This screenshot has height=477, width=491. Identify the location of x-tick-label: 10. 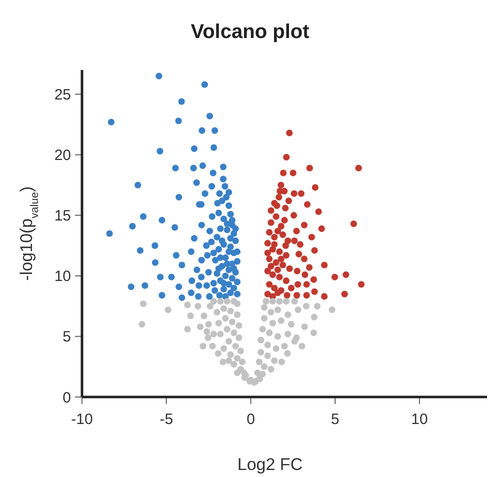
(419, 419).